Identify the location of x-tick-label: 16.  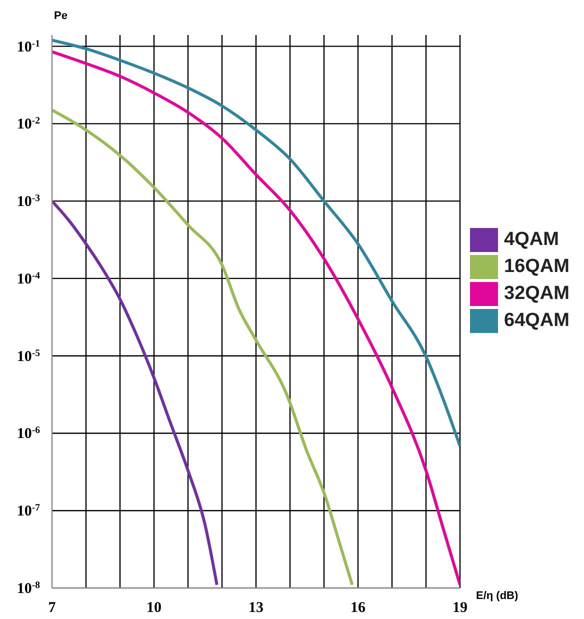
(358, 608).